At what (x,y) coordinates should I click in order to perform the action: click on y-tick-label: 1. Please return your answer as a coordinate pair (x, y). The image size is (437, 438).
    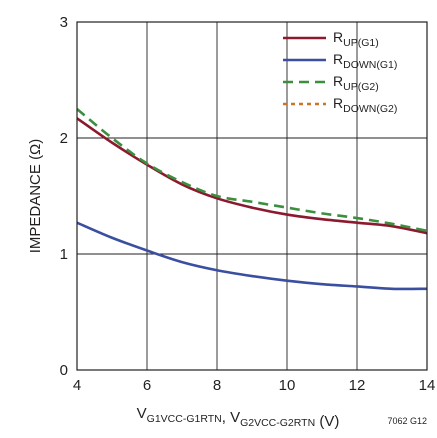
    Looking at the image, I should click on (64, 254).